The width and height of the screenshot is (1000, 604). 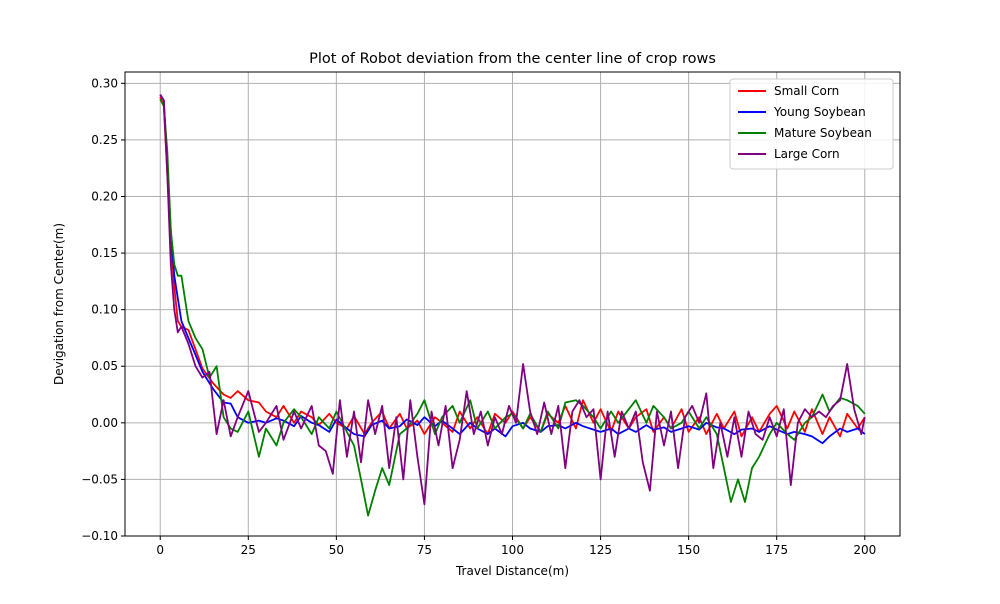 What do you see at coordinates (104, 140) in the screenshot?
I see `y-tick-label: 0.25` at bounding box center [104, 140].